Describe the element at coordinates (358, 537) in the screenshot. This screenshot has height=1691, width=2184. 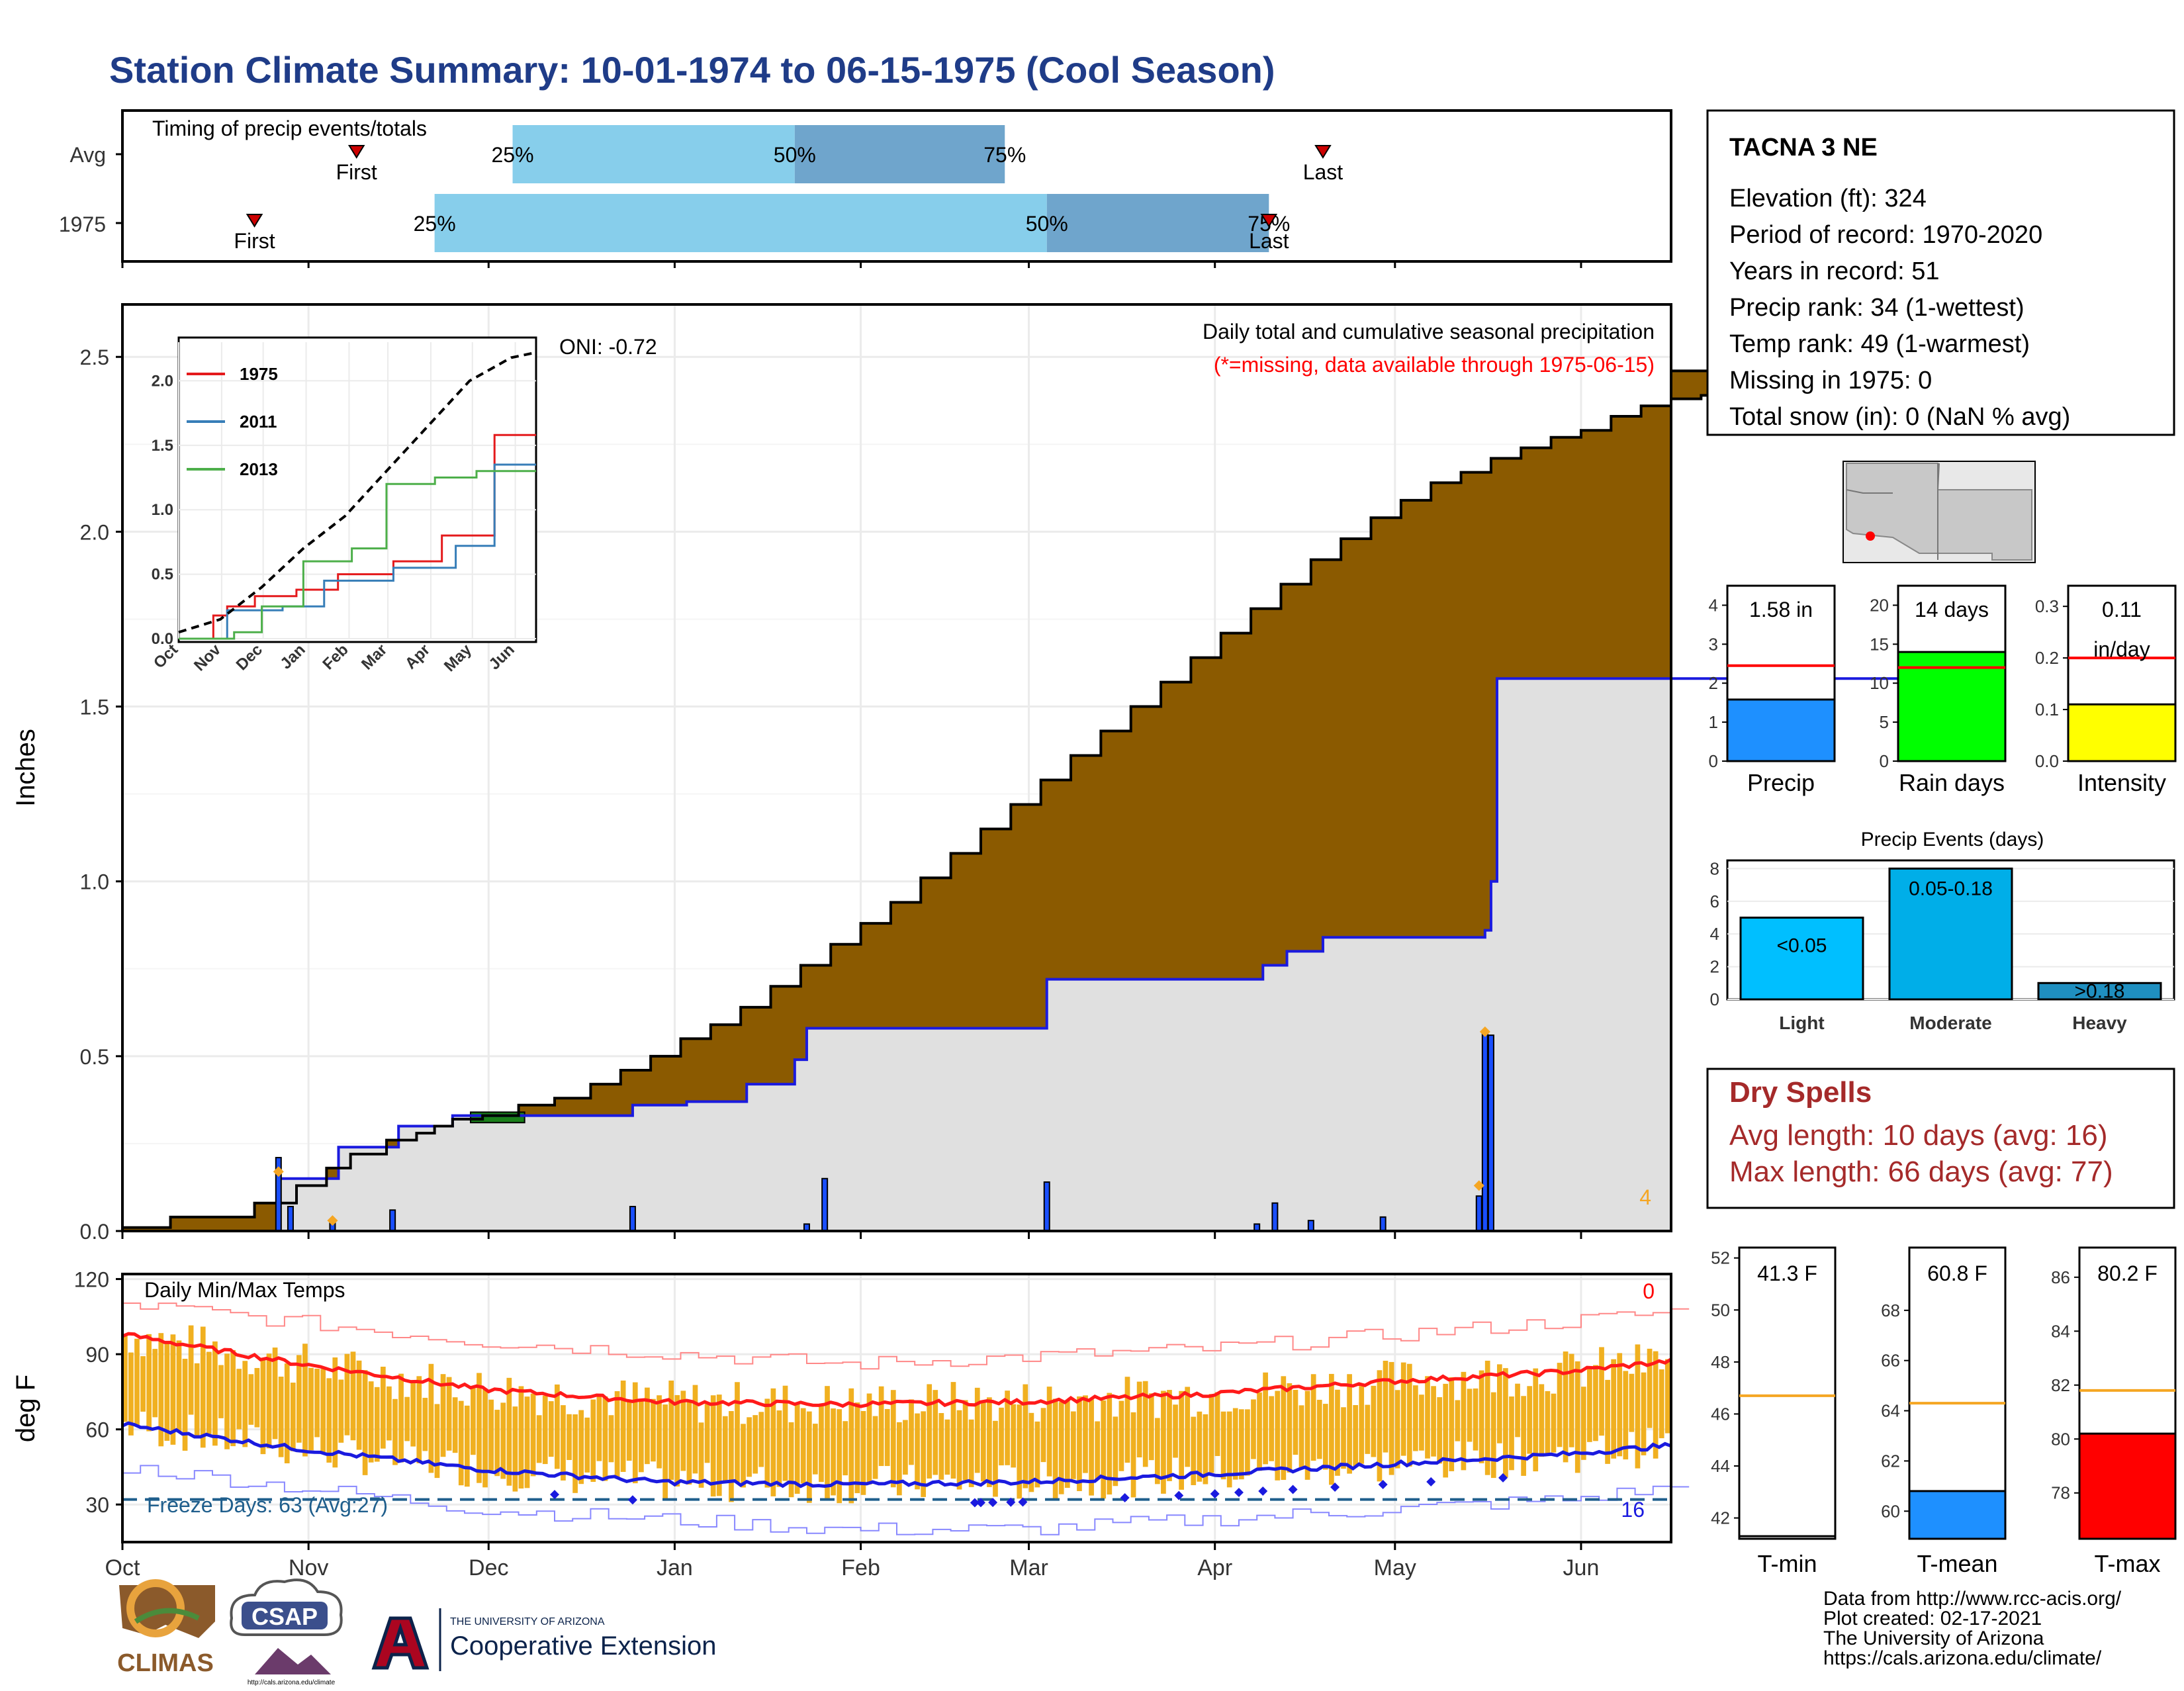
I see `inset-series-1975` at that location.